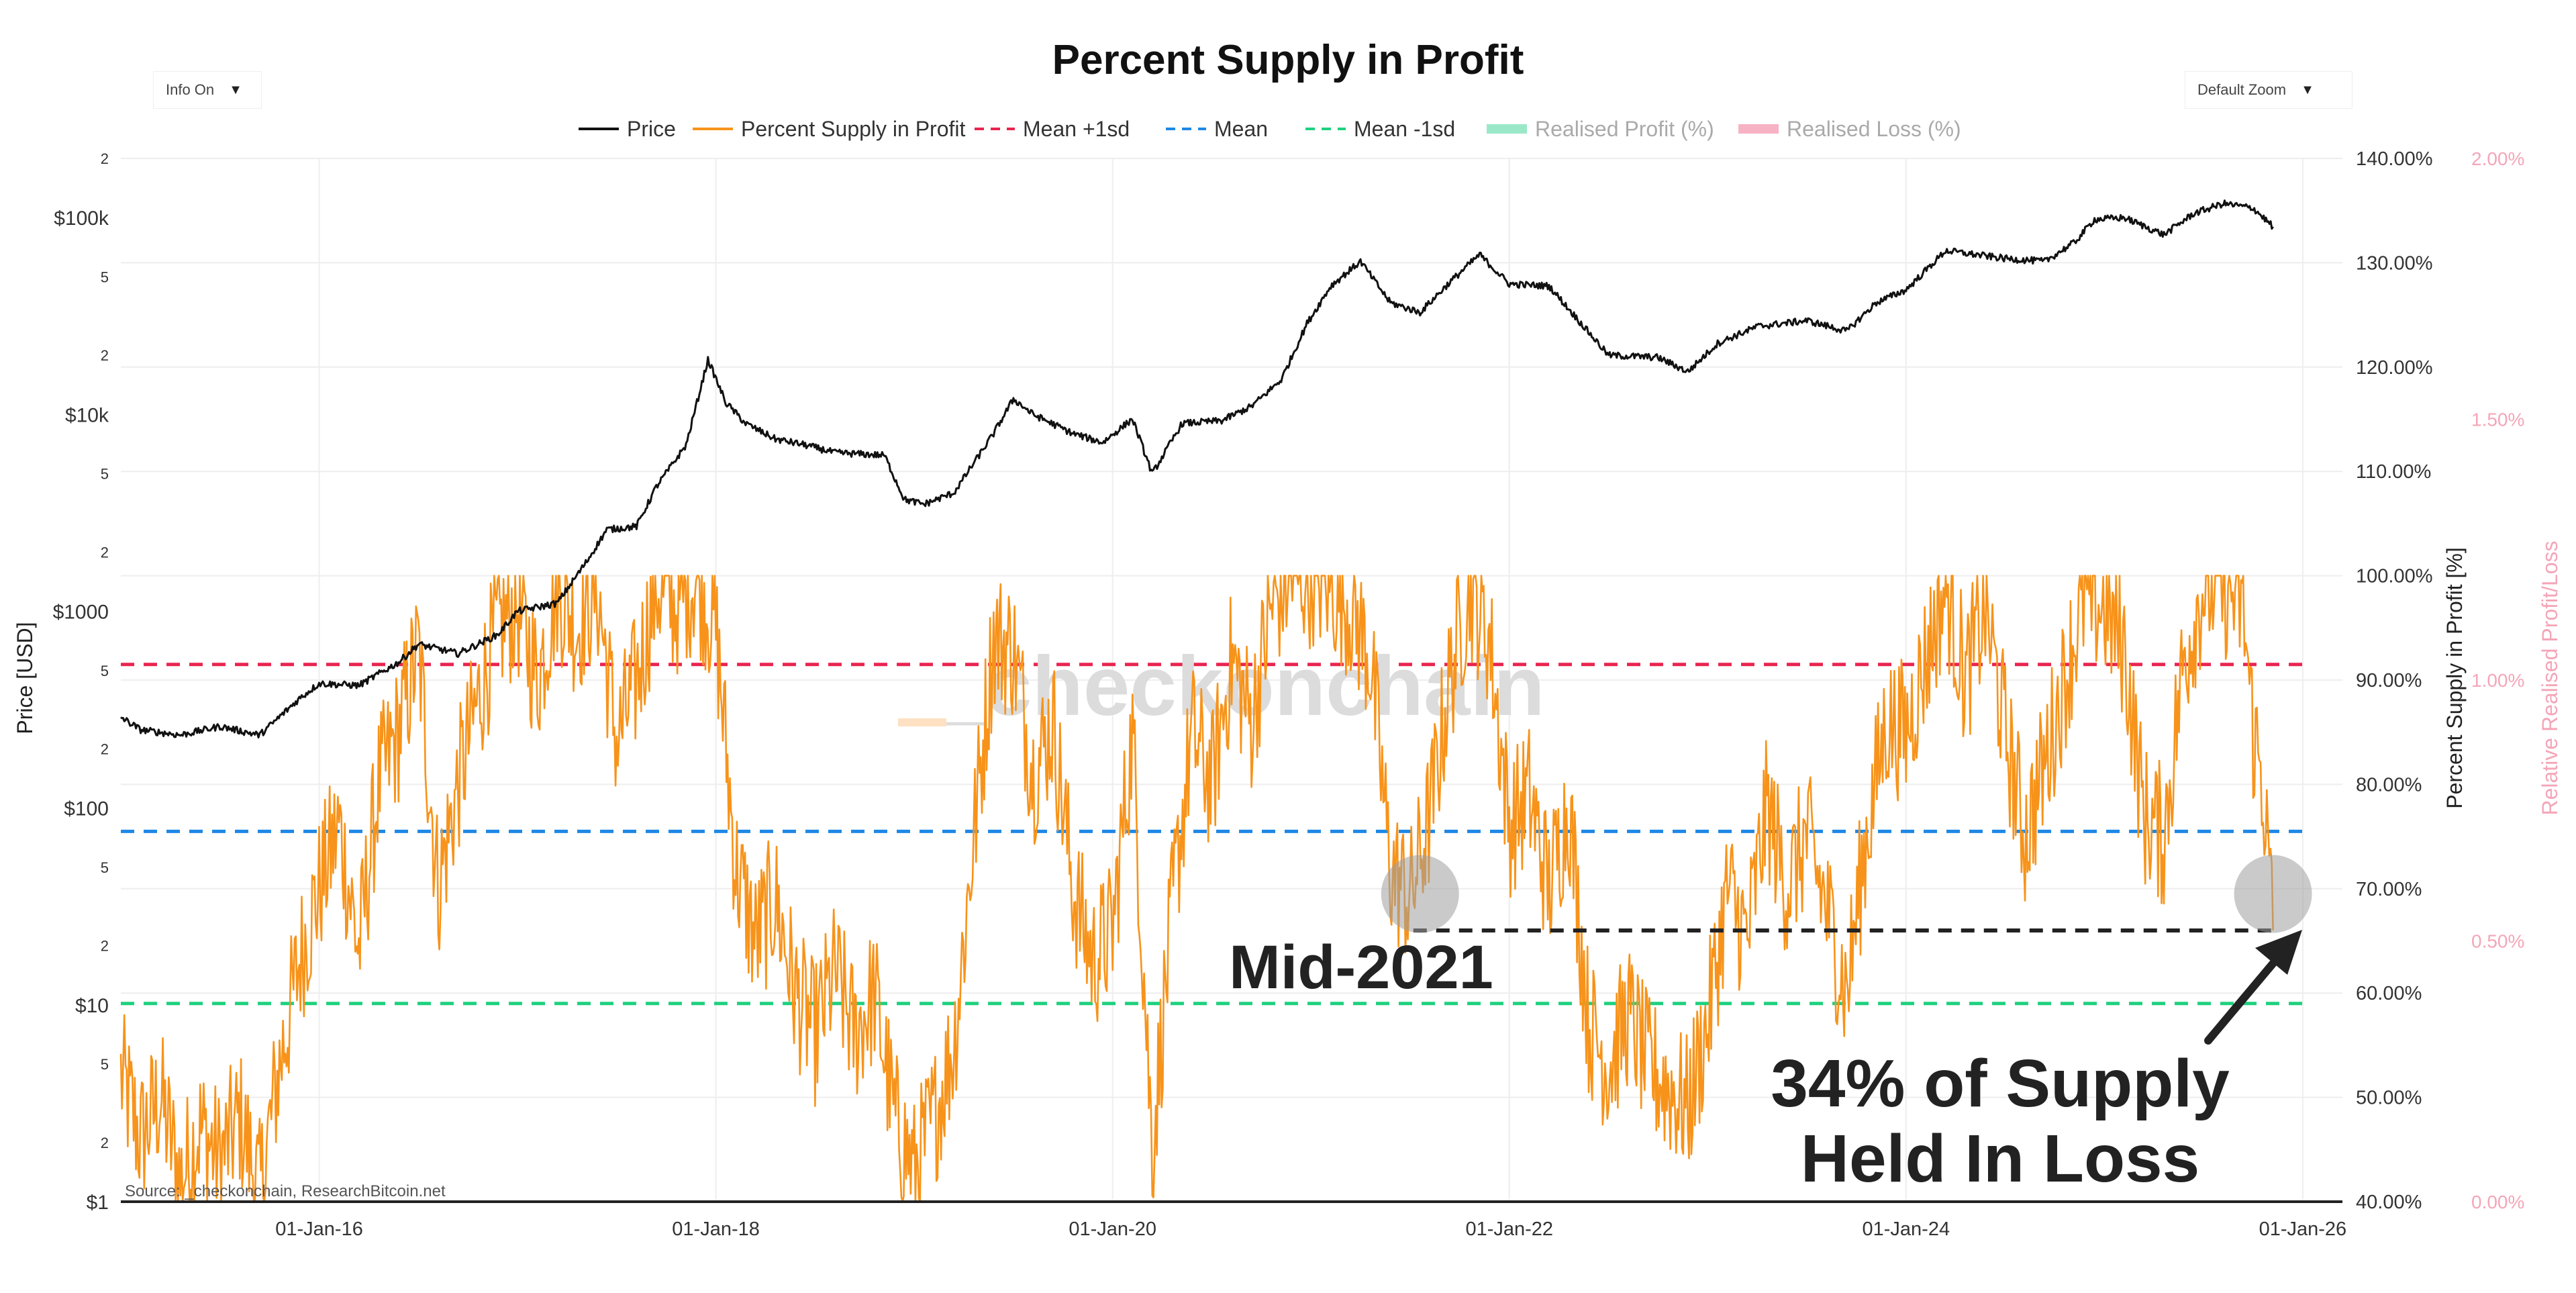 The width and height of the screenshot is (2576, 1293). What do you see at coordinates (1624, 129) in the screenshot?
I see `legend-label: Realised Profit (%)` at bounding box center [1624, 129].